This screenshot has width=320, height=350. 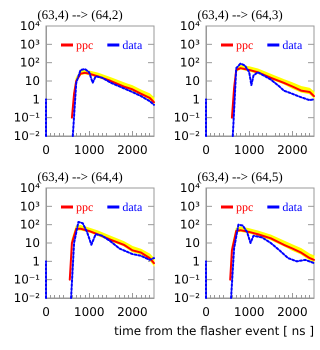 What do you see at coordinates (80, 14) in the screenshot?
I see `chart-title: (63,4) --> (64,2)` at bounding box center [80, 14].